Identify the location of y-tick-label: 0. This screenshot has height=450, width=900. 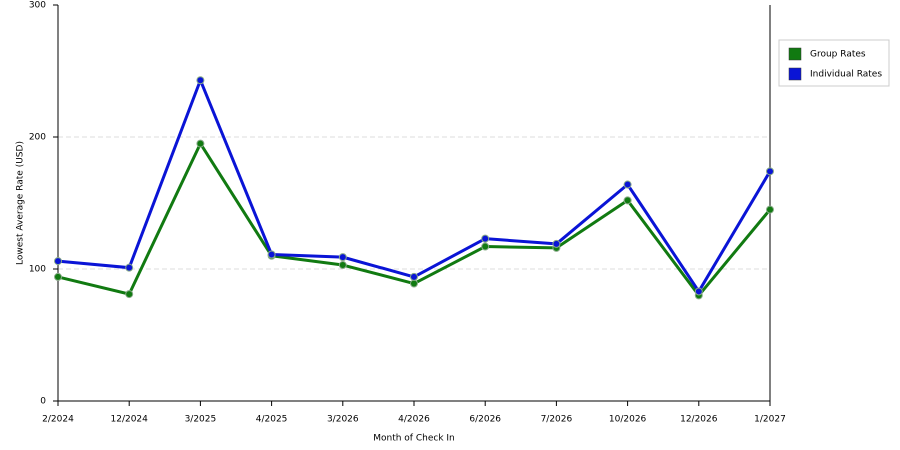
(43, 402).